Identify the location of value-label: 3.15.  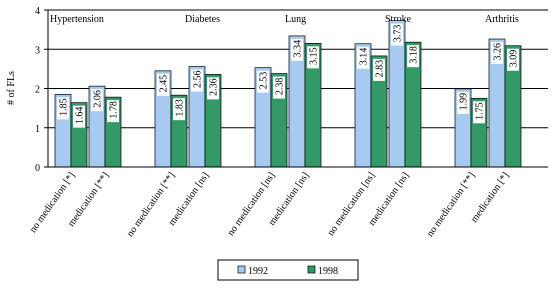
(314, 56).